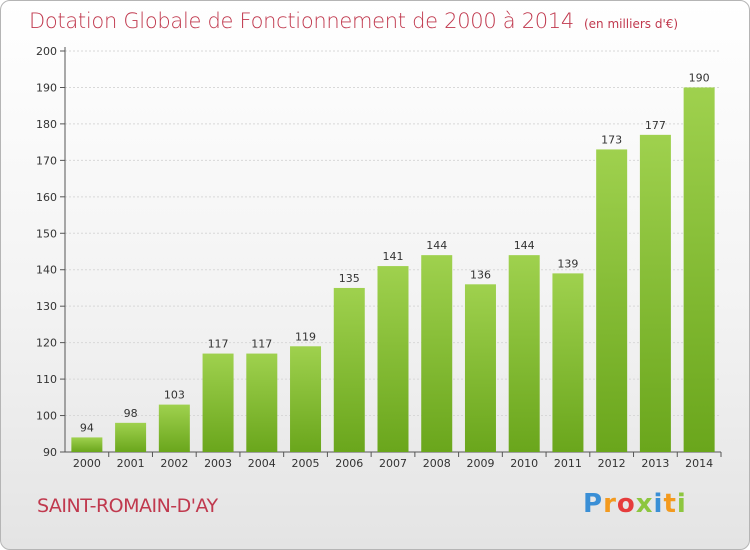 This screenshot has width=750, height=550. What do you see at coordinates (127, 506) in the screenshot?
I see `commune-name: SAINT-ROMAIN-D'AY` at bounding box center [127, 506].